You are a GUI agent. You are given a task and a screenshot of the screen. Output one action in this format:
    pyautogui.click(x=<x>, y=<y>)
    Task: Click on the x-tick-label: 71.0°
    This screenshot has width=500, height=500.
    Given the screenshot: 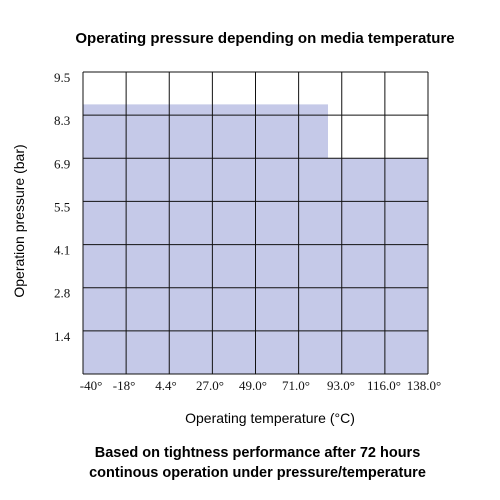 What is the action you would take?
    pyautogui.click(x=296, y=385)
    